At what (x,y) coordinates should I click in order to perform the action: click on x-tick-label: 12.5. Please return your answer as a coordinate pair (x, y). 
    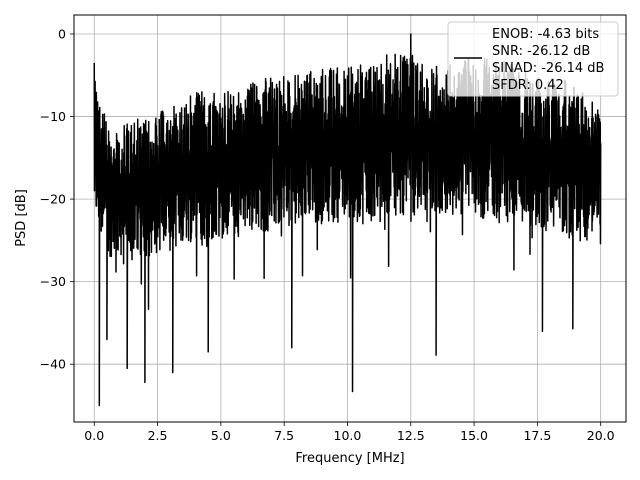
    Looking at the image, I should click on (411, 435).